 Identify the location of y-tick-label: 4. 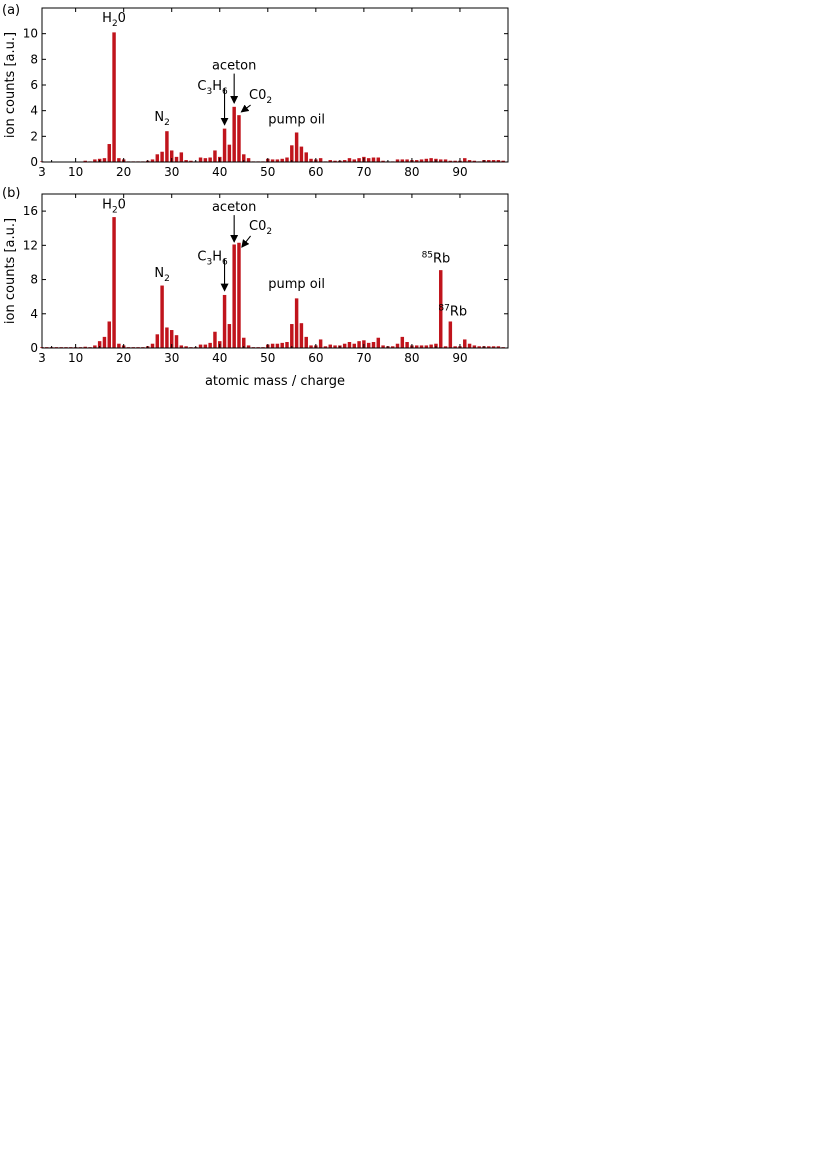
(34, 314).